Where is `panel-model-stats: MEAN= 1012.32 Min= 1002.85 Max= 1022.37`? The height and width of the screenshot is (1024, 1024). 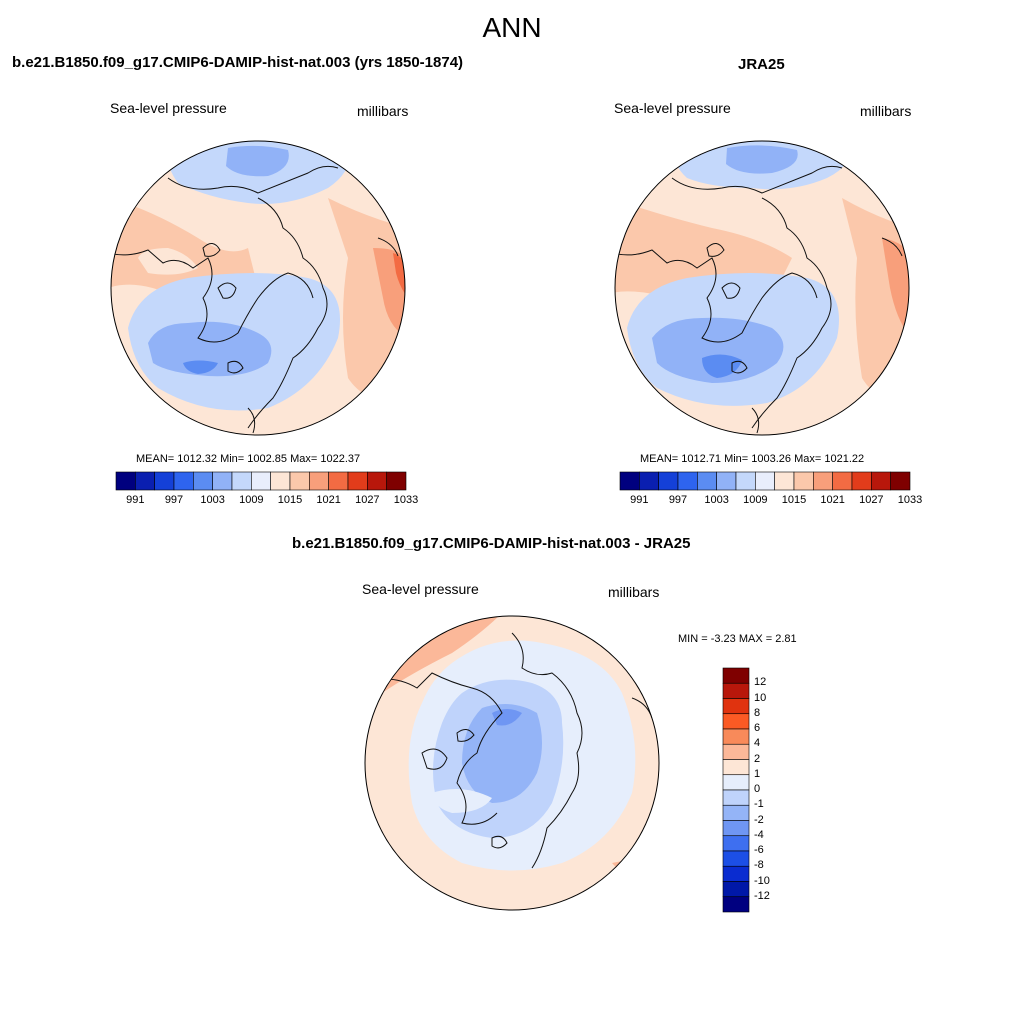 panel-model-stats: MEAN= 1012.32 Min= 1002.85 Max= 1022.37 is located at coordinates (248, 459).